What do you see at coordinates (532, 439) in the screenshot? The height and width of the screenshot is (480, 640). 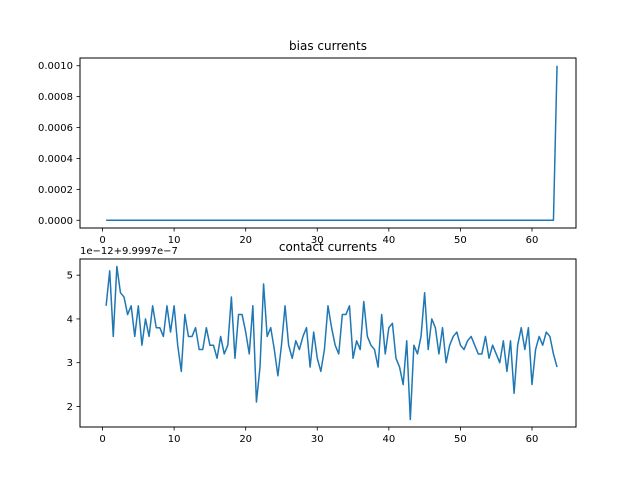 I see `contact-currents-x-tick-label: 60` at bounding box center [532, 439].